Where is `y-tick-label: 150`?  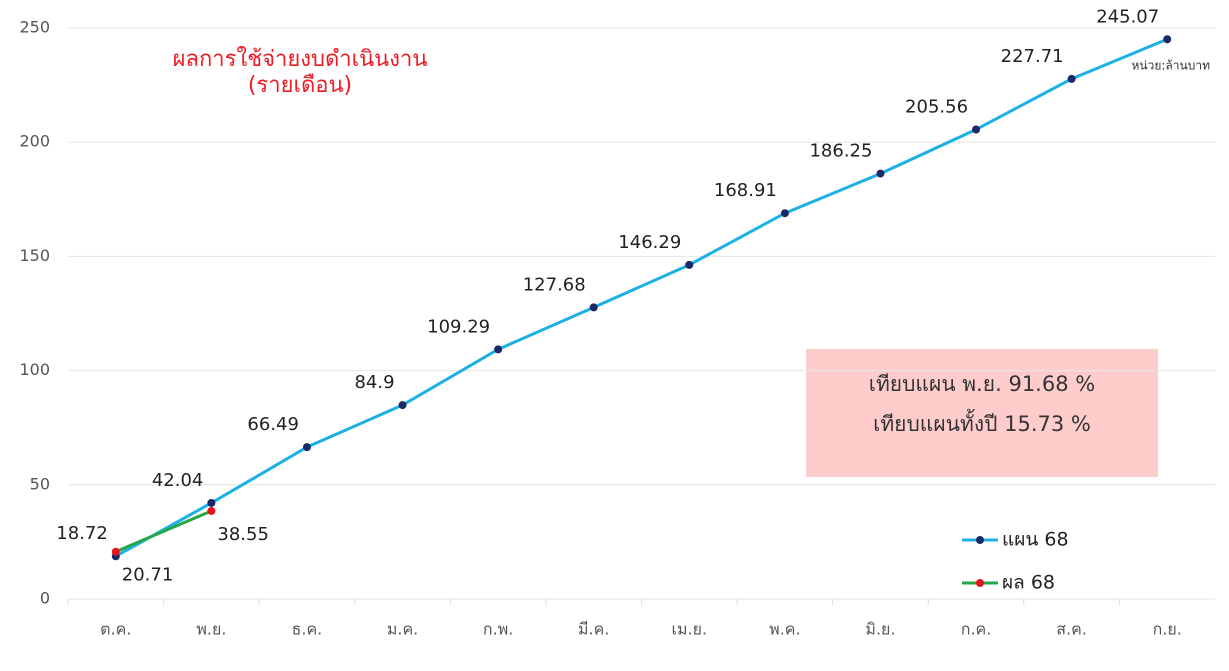 y-tick-label: 150 is located at coordinates (34, 255).